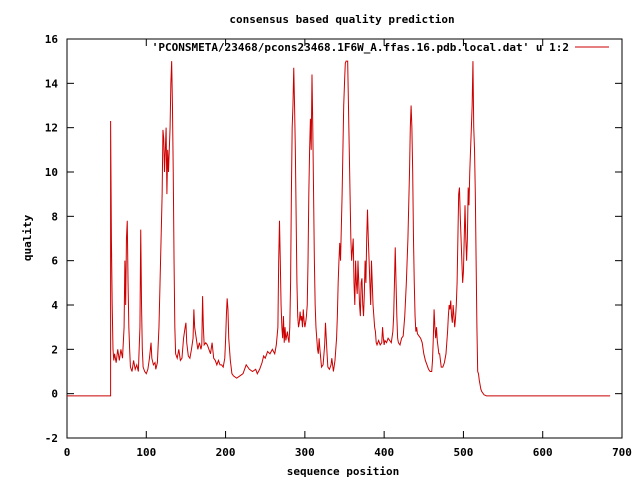 The image size is (640, 480). Describe the element at coordinates (52, 83) in the screenshot. I see `y-tick-label: 14` at that location.